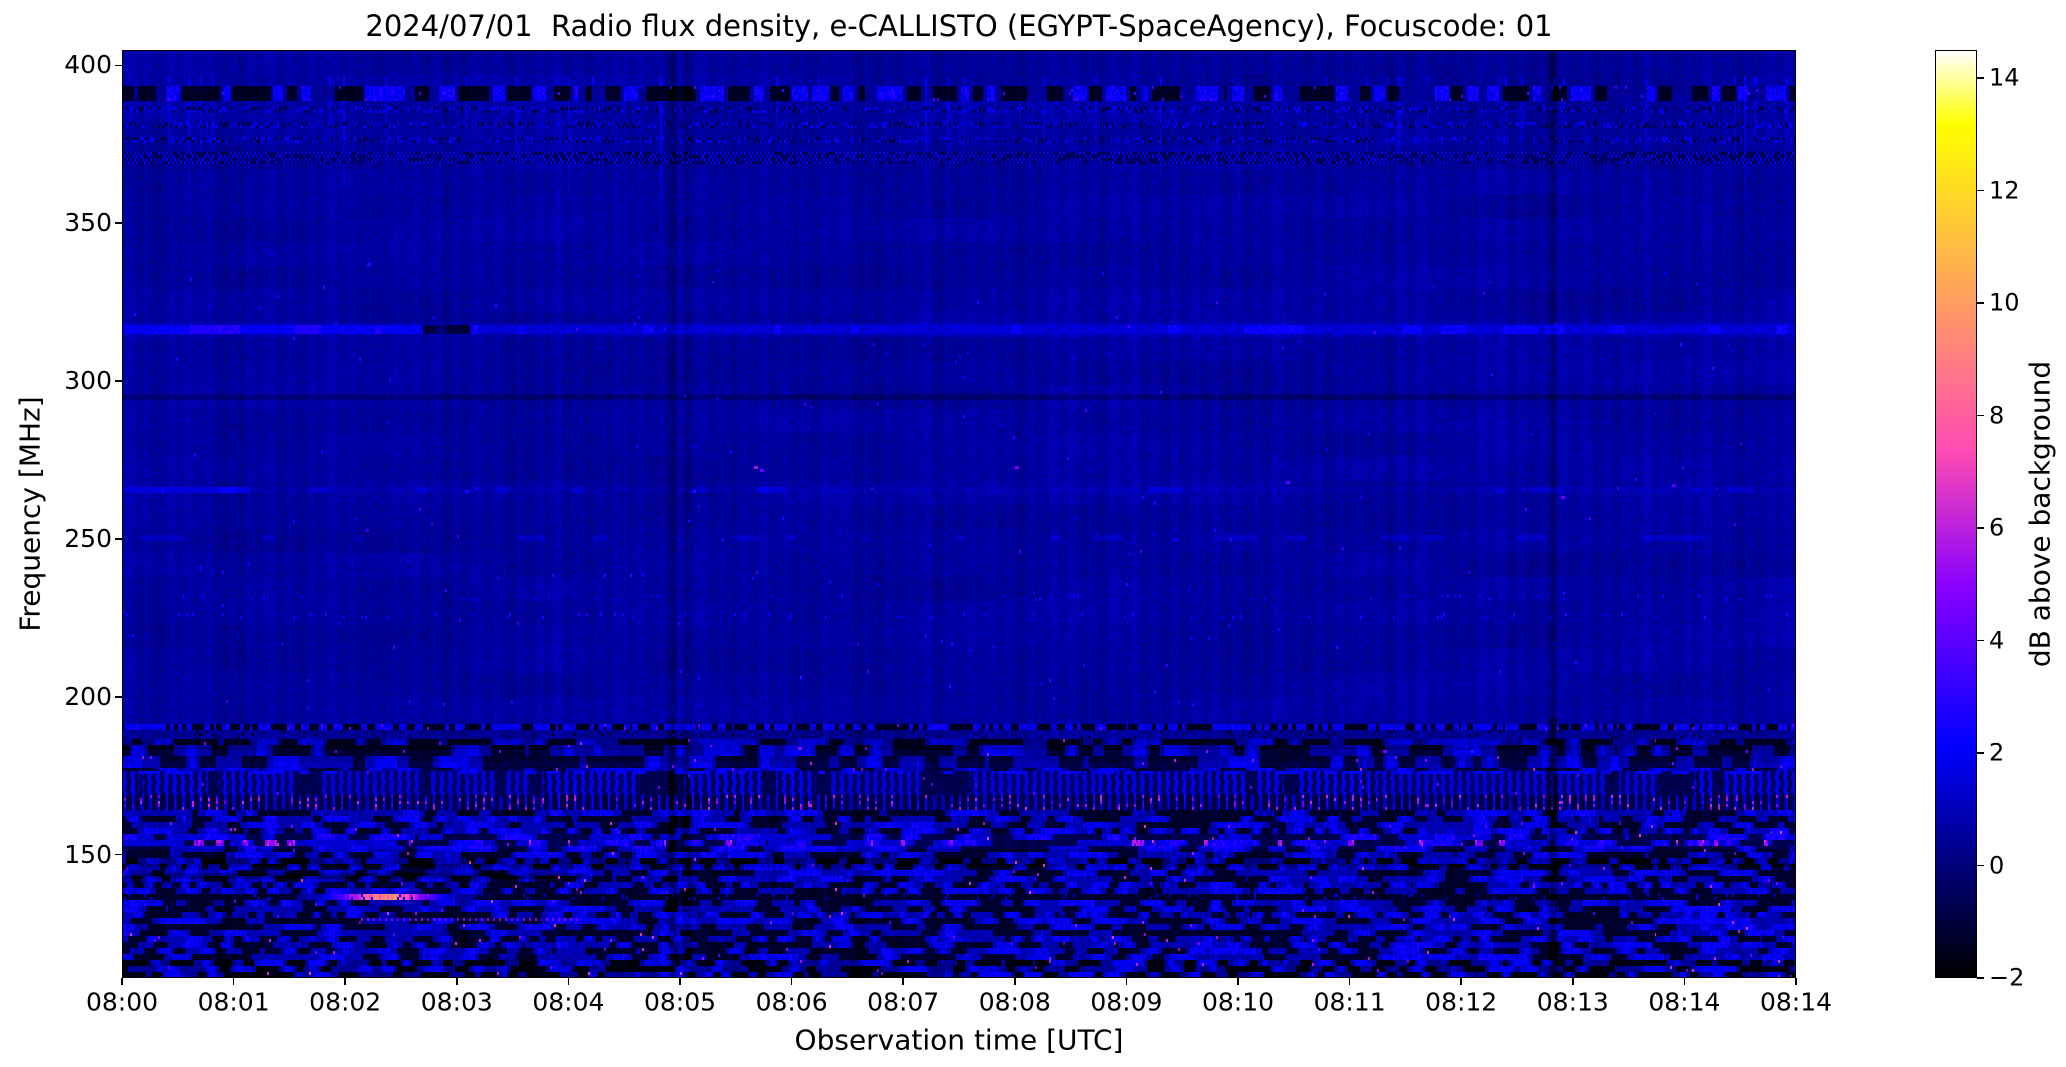  I want to click on y-tick-label: 400, so click(88, 65).